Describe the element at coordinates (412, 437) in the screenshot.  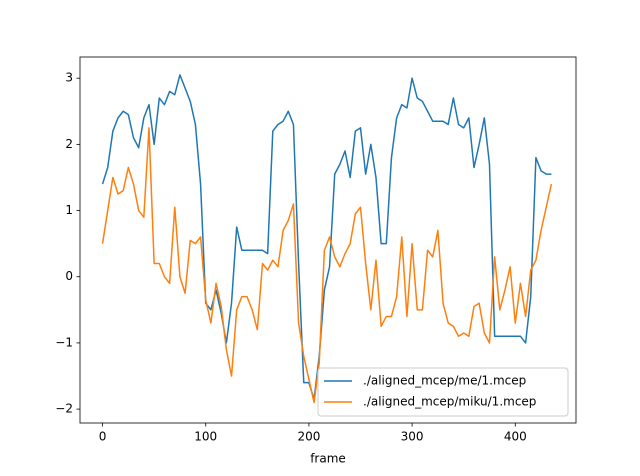
I see `x-tick-label: 300` at that location.